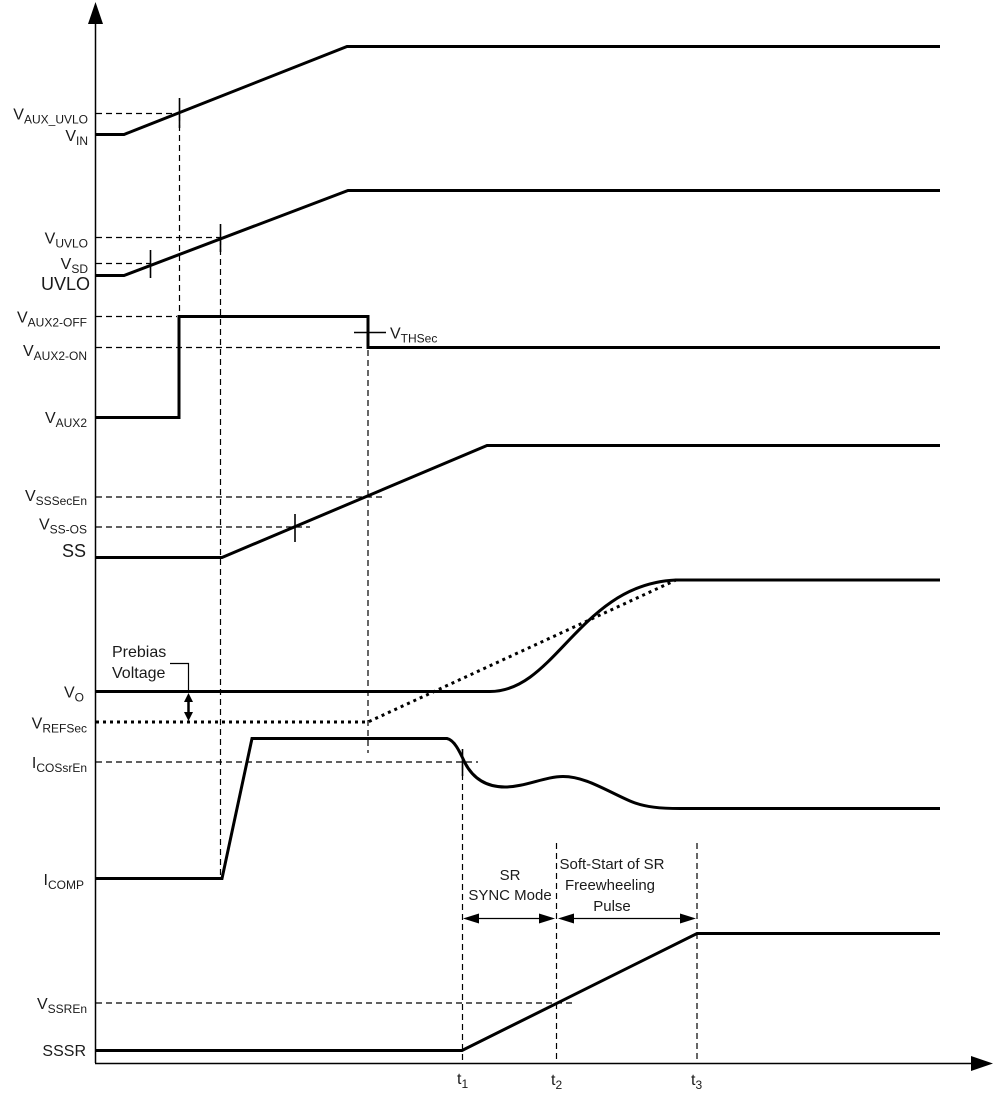  What do you see at coordinates (518, 501) in the screenshot?
I see `ss-waveform` at bounding box center [518, 501].